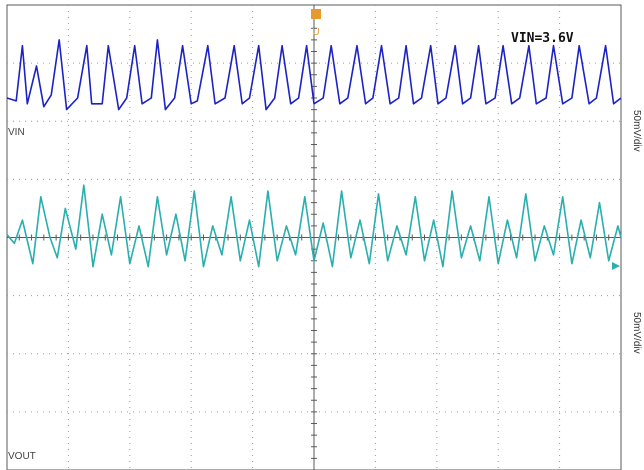  What do you see at coordinates (22, 456) in the screenshot?
I see `channel-label-vout: VOUT` at bounding box center [22, 456].